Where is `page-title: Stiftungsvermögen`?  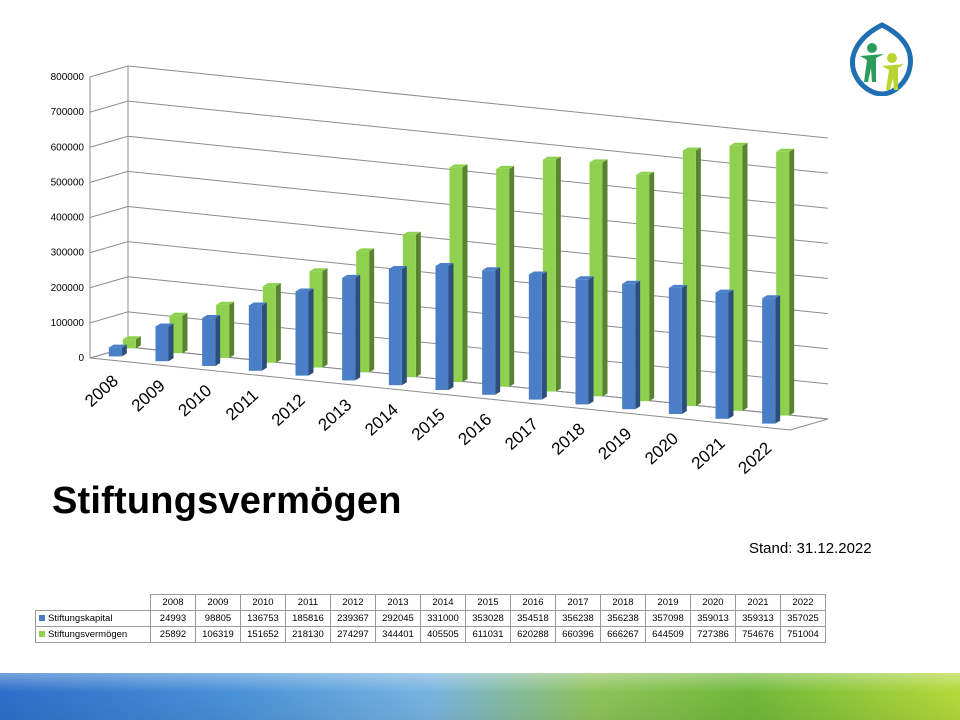
page-title: Stiftungsvermögen is located at coordinates (227, 501).